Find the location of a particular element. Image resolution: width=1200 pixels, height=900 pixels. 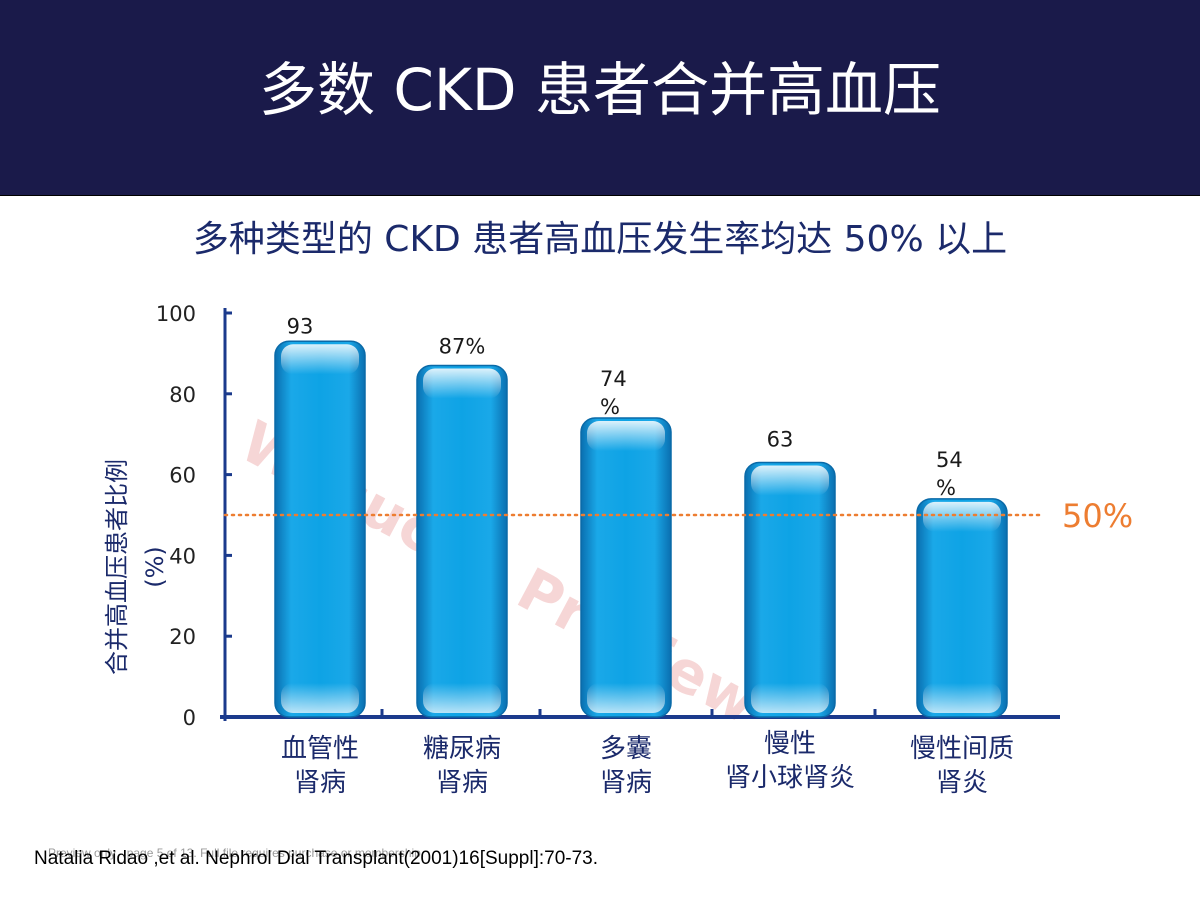

y-tick-label: 40 is located at coordinates (182, 556).